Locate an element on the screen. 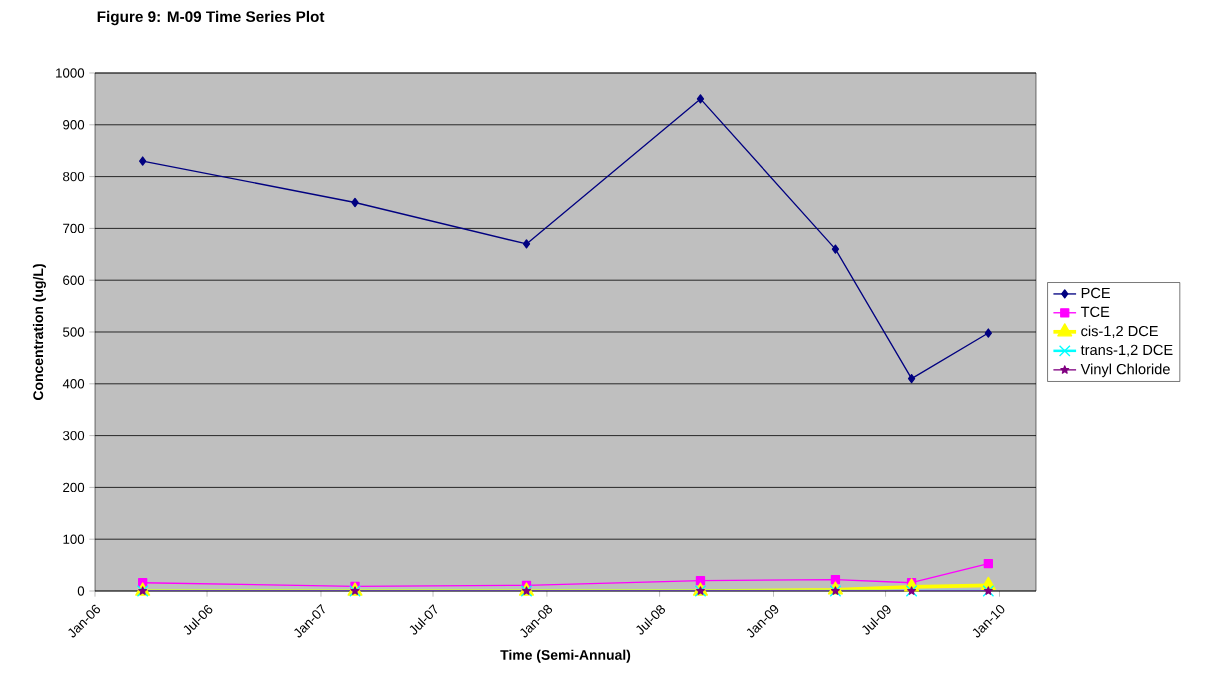 This screenshot has width=1219, height=682. y-tick-label: 200 is located at coordinates (74, 487).